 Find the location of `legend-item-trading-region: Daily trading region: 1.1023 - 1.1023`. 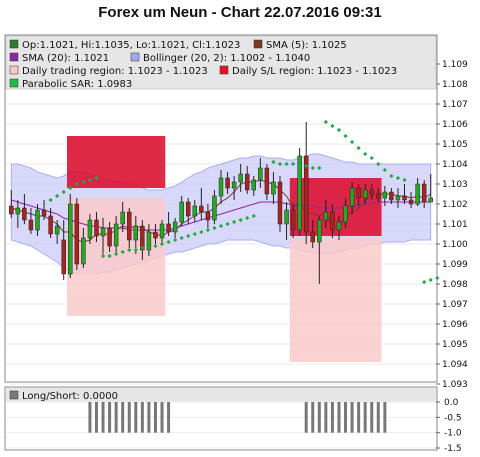

legend-item-trading-region: Daily trading region: 1.1023 - 1.1023 is located at coordinates (108, 71).